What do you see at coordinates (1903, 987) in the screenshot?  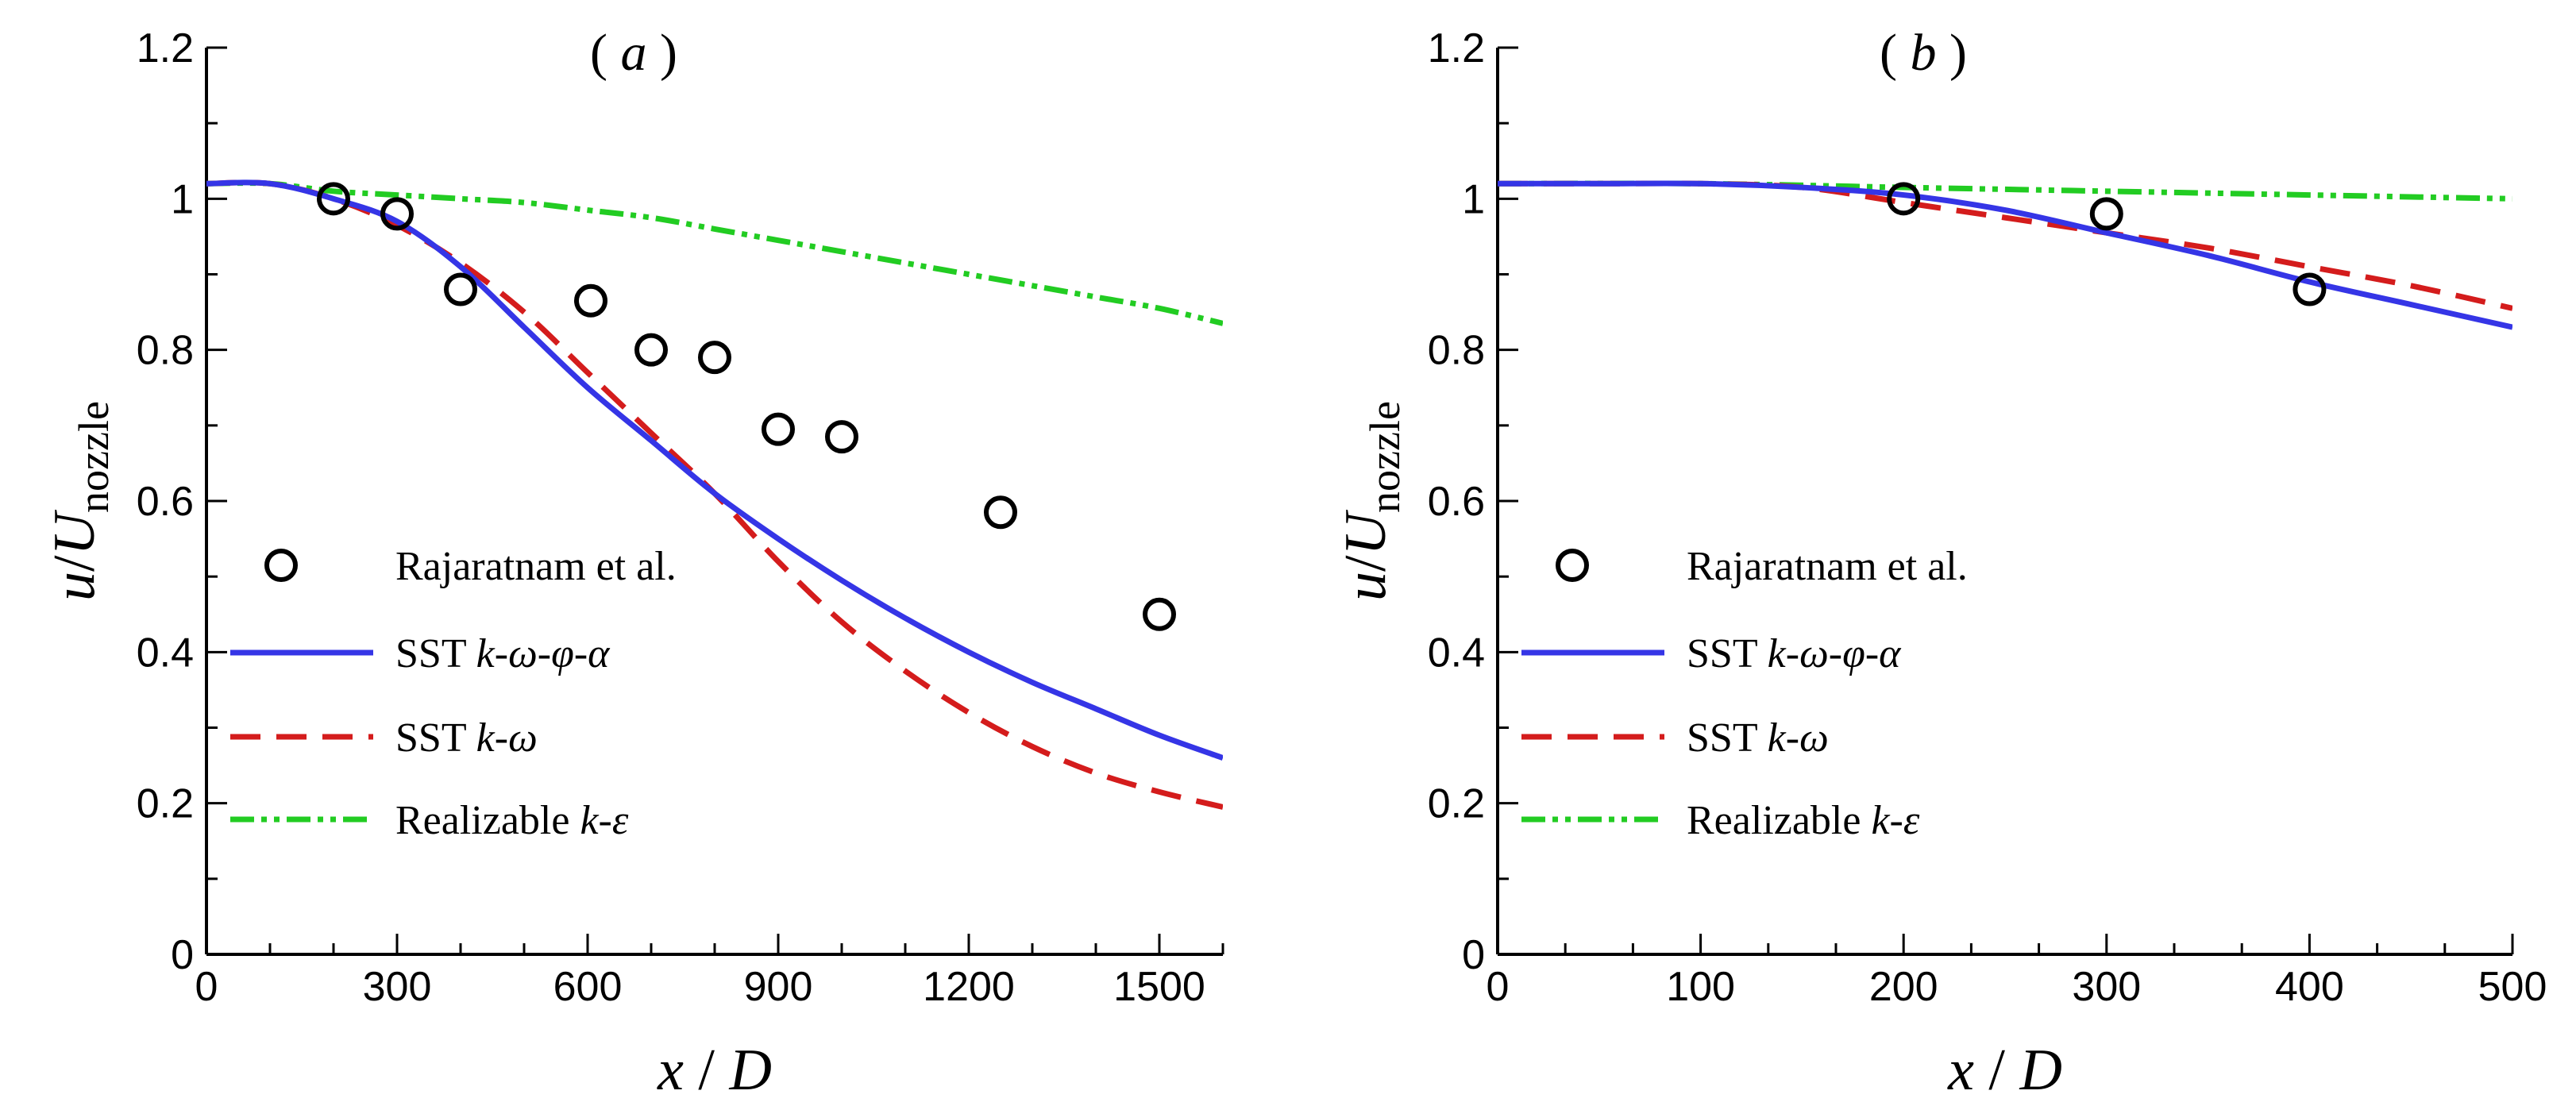 I see `x-tick-label: 200` at bounding box center [1903, 987].